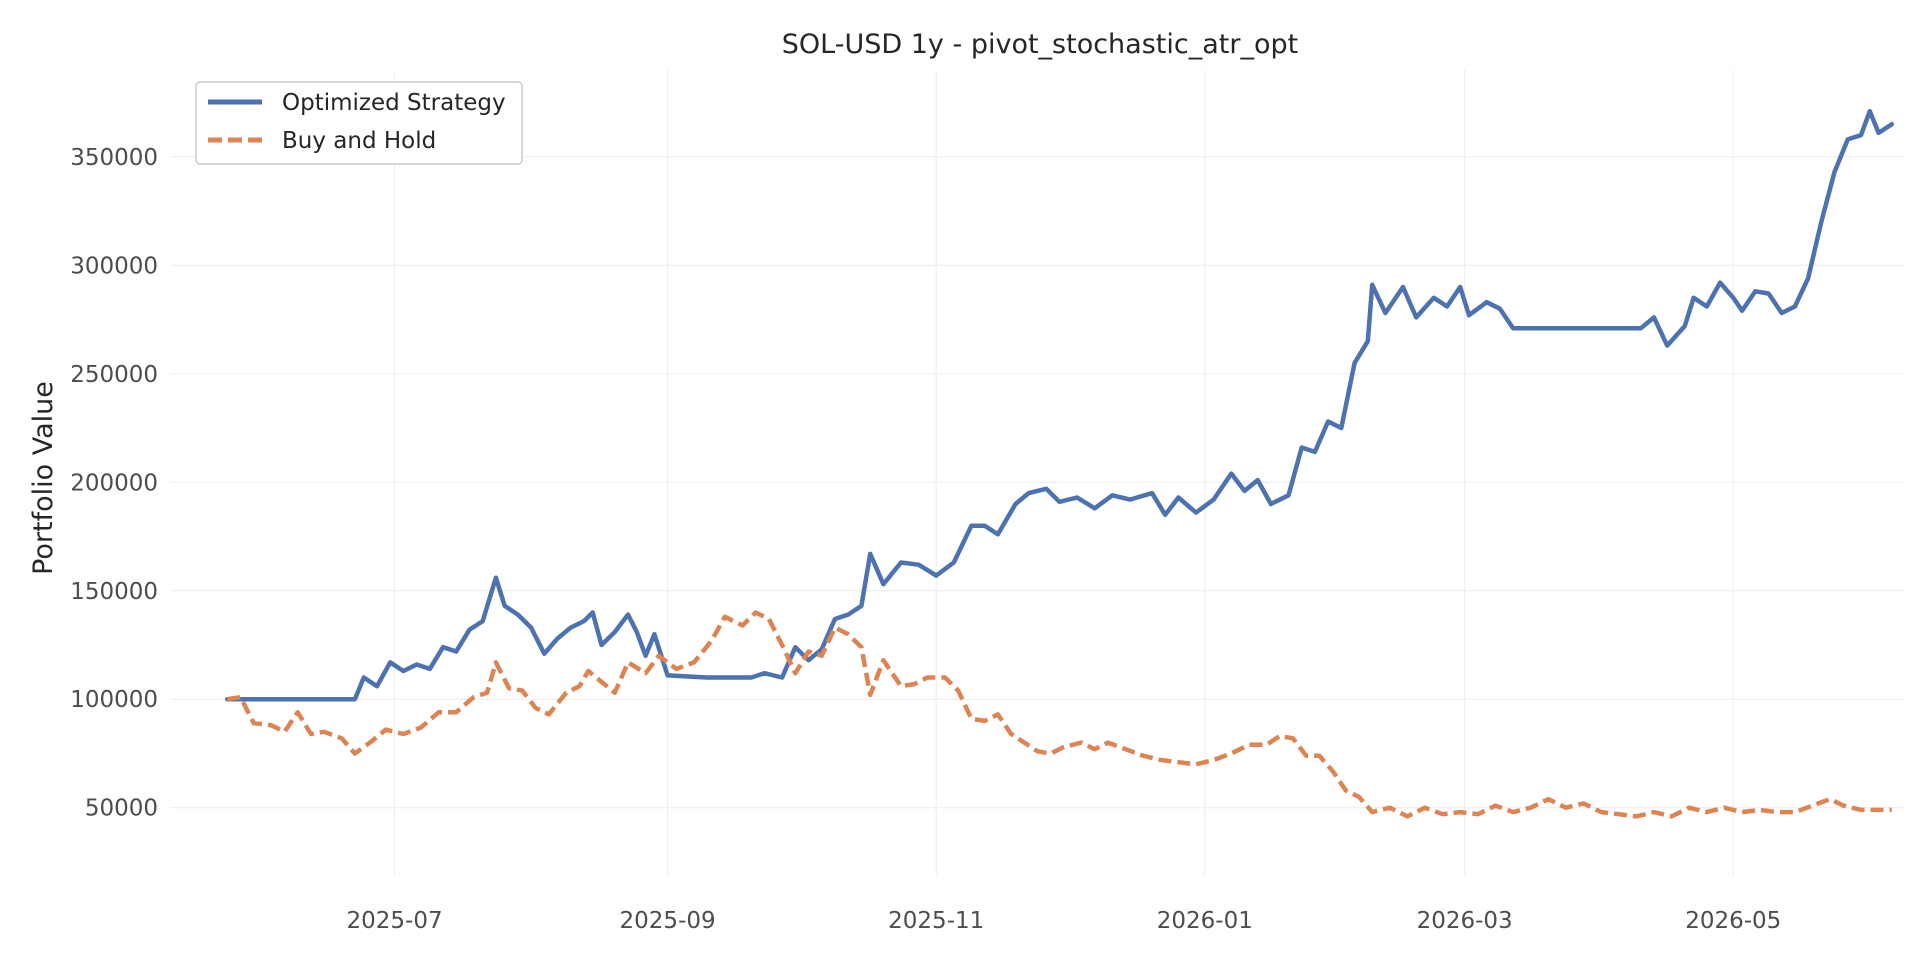 Image resolution: width=1920 pixels, height=960 pixels. Describe the element at coordinates (1465, 921) in the screenshot. I see `x-tick-label: 2026-03` at that location.